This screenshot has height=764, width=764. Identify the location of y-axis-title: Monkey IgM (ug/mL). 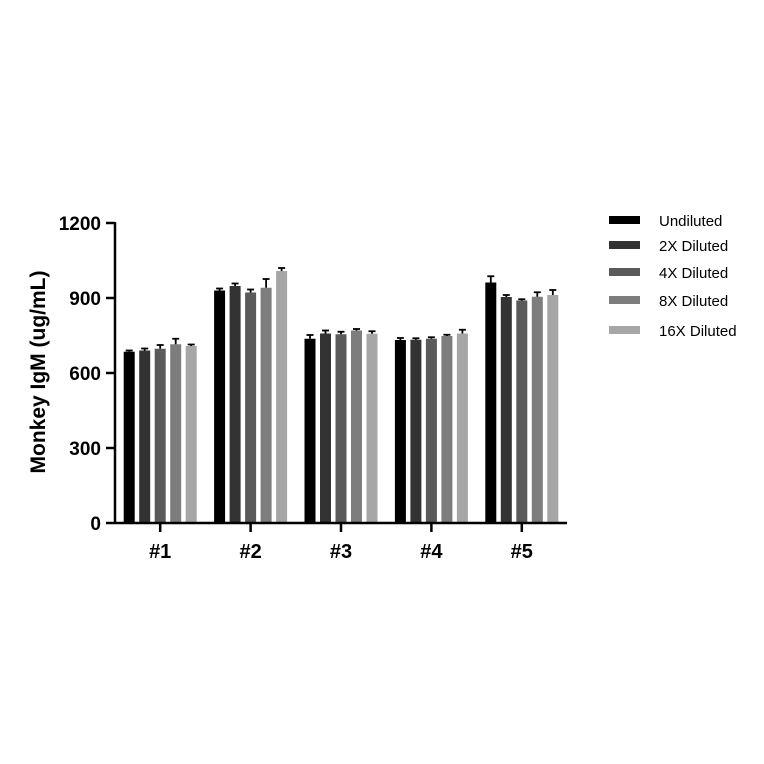
(38, 372).